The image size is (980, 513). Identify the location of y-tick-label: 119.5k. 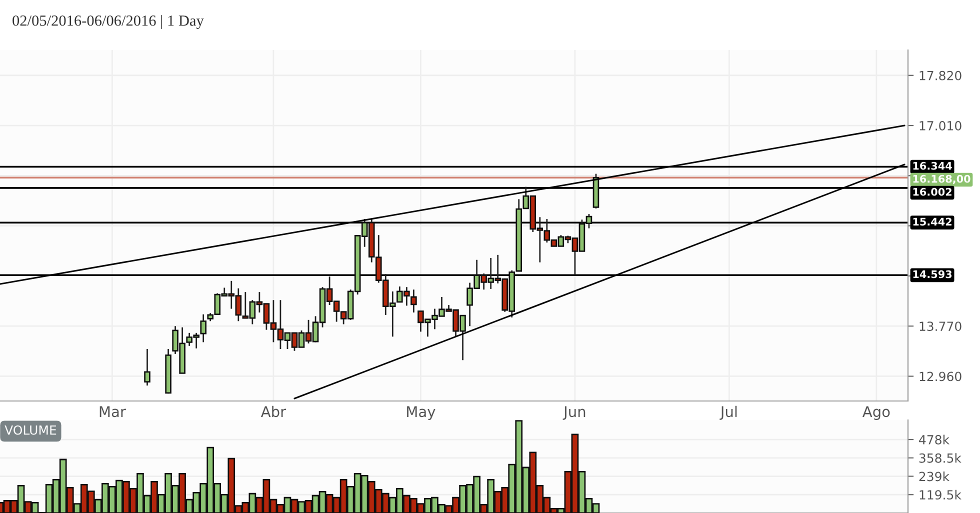
(941, 495).